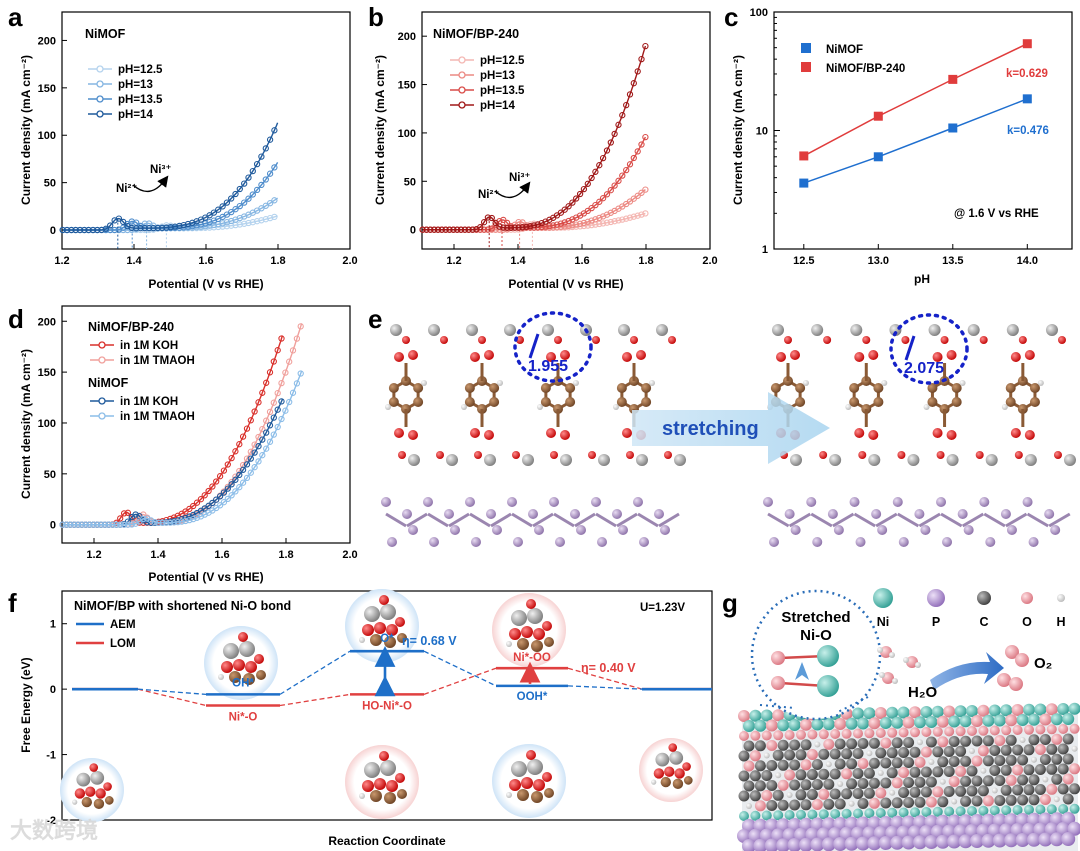 The height and width of the screenshot is (851, 1080). Describe the element at coordinates (100, 99) in the screenshot. I see `legend-marker` at that location.